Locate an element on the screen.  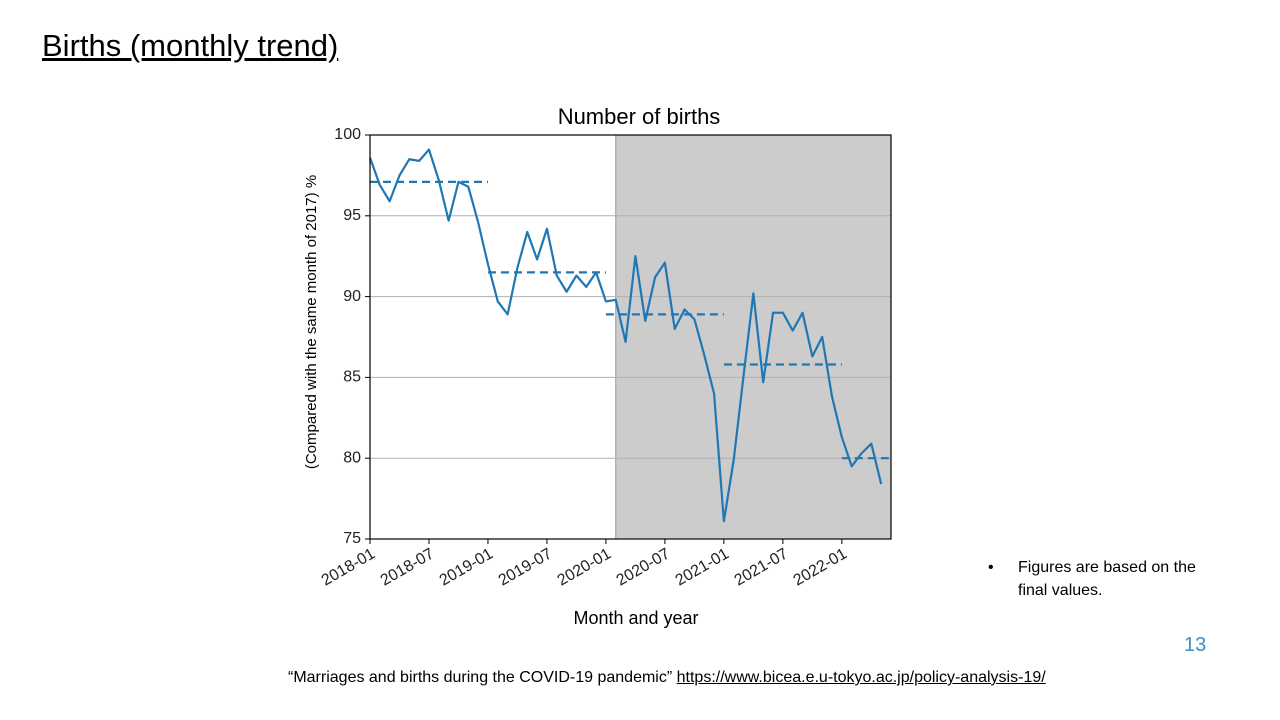
note-text: Figures are based on the final values. is located at coordinates (1107, 579).